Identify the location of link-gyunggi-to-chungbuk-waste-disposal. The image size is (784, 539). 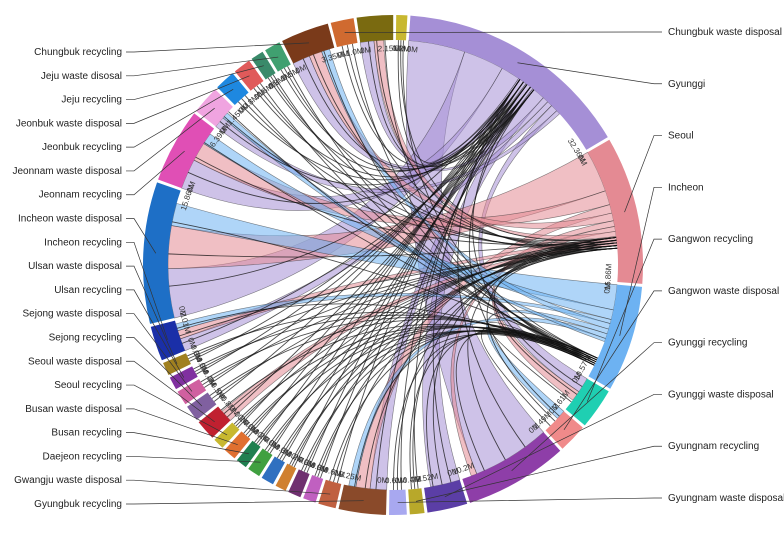
(436, 106).